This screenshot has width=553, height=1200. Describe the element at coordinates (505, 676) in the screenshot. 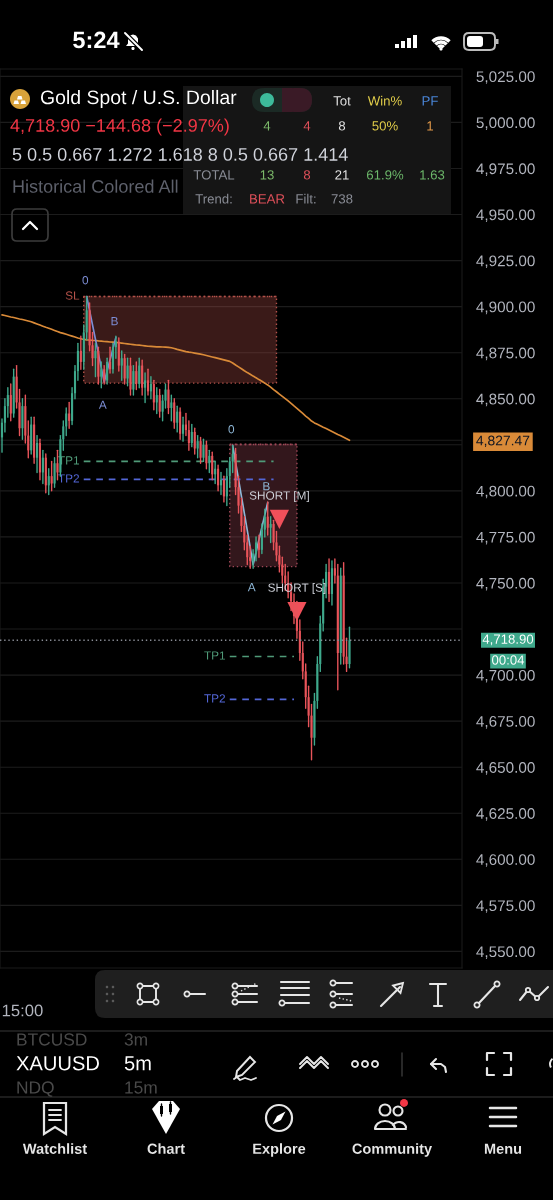

I see `y-tick-label: 4,700.00` at that location.